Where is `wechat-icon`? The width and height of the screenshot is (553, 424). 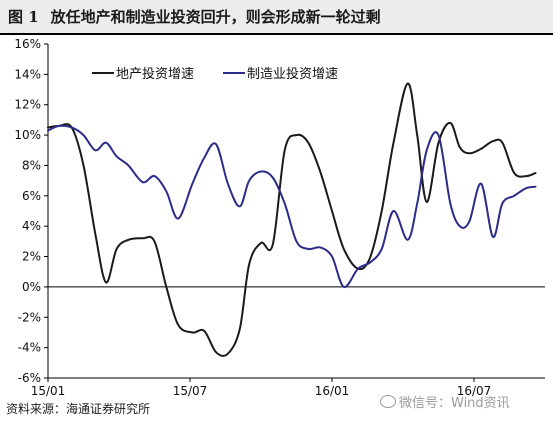
wechat-icon is located at coordinates (388, 401).